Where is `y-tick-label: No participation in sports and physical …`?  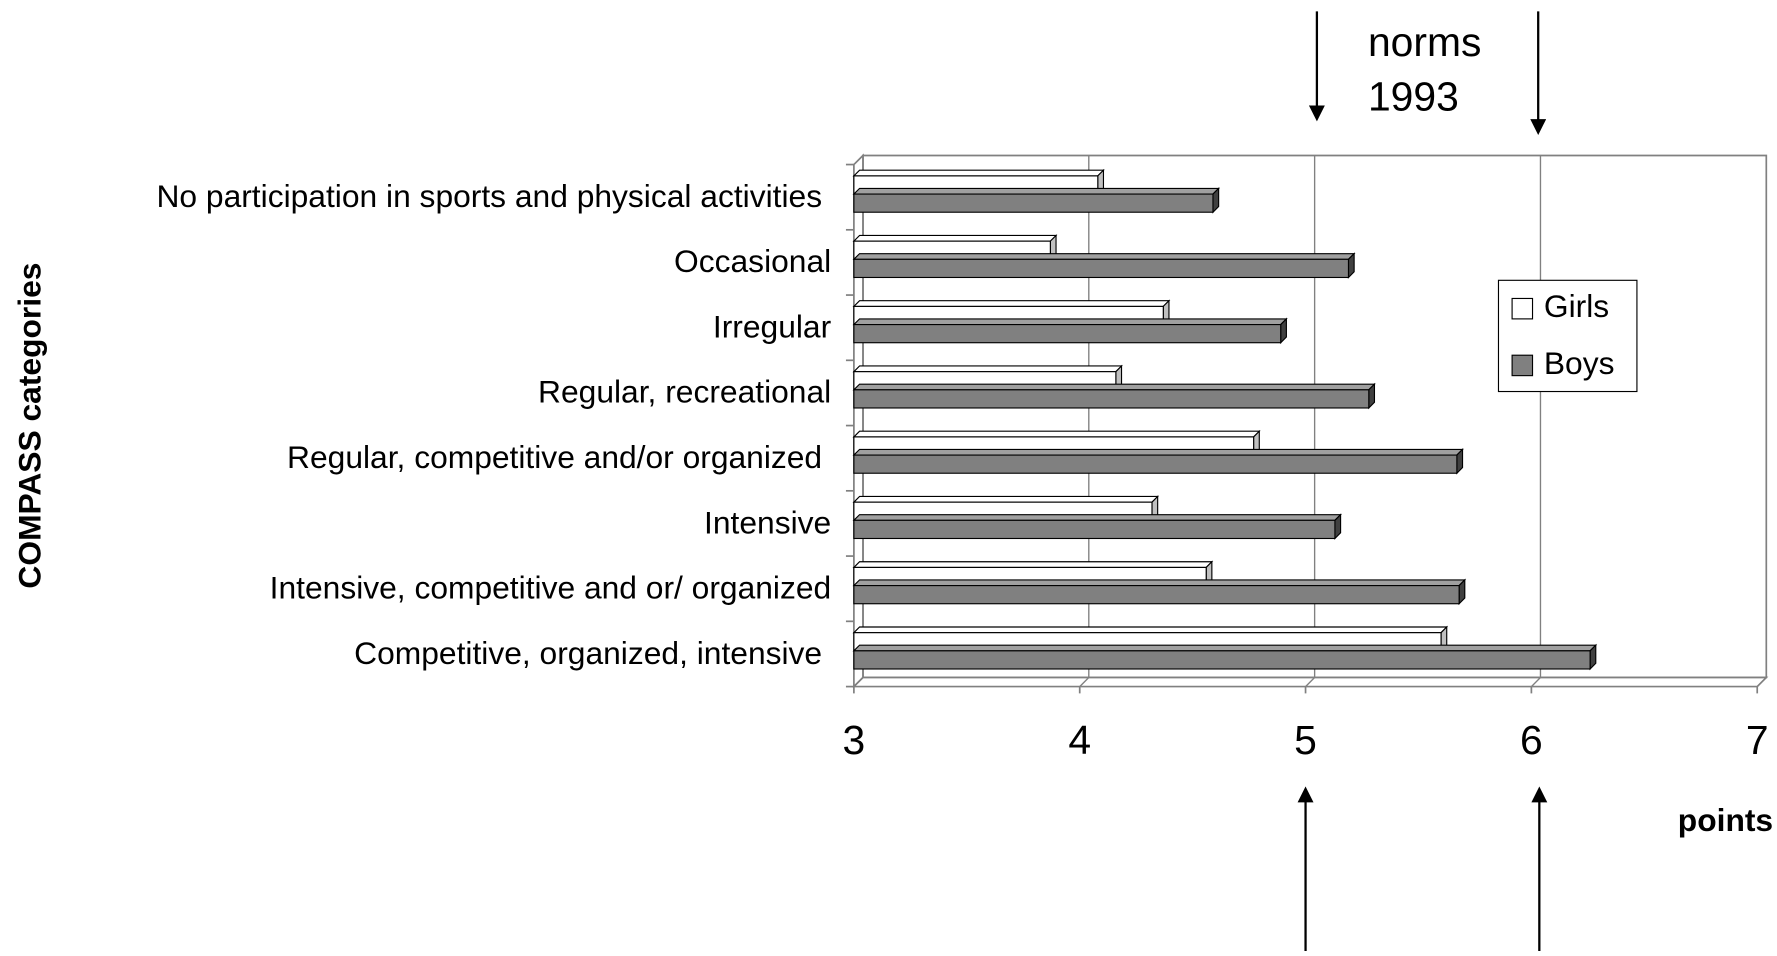
y-tick-label: No participation in sports and physical … is located at coordinates (489, 196).